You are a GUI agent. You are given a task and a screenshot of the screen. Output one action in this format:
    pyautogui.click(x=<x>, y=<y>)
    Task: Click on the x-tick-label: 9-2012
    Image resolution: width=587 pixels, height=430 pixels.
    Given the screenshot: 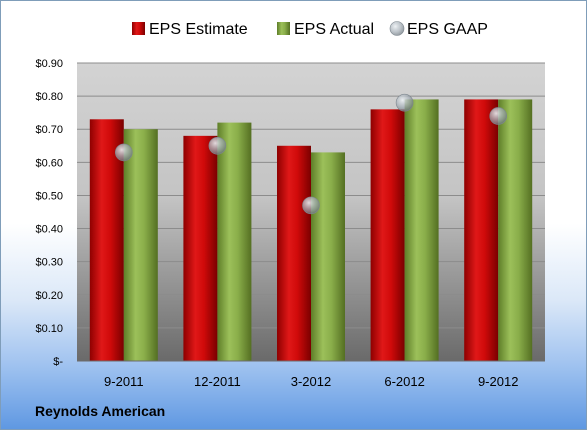 What is the action you would take?
    pyautogui.click(x=498, y=381)
    